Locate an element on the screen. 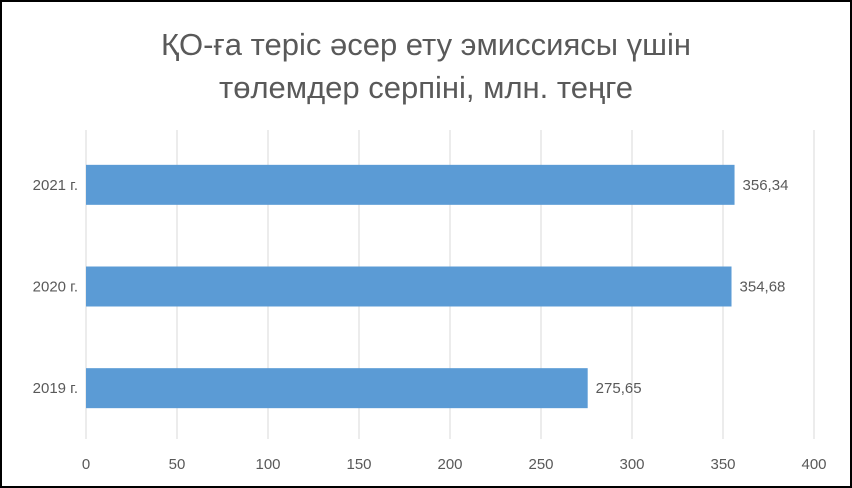  data-label: 356,34 is located at coordinates (766, 185).